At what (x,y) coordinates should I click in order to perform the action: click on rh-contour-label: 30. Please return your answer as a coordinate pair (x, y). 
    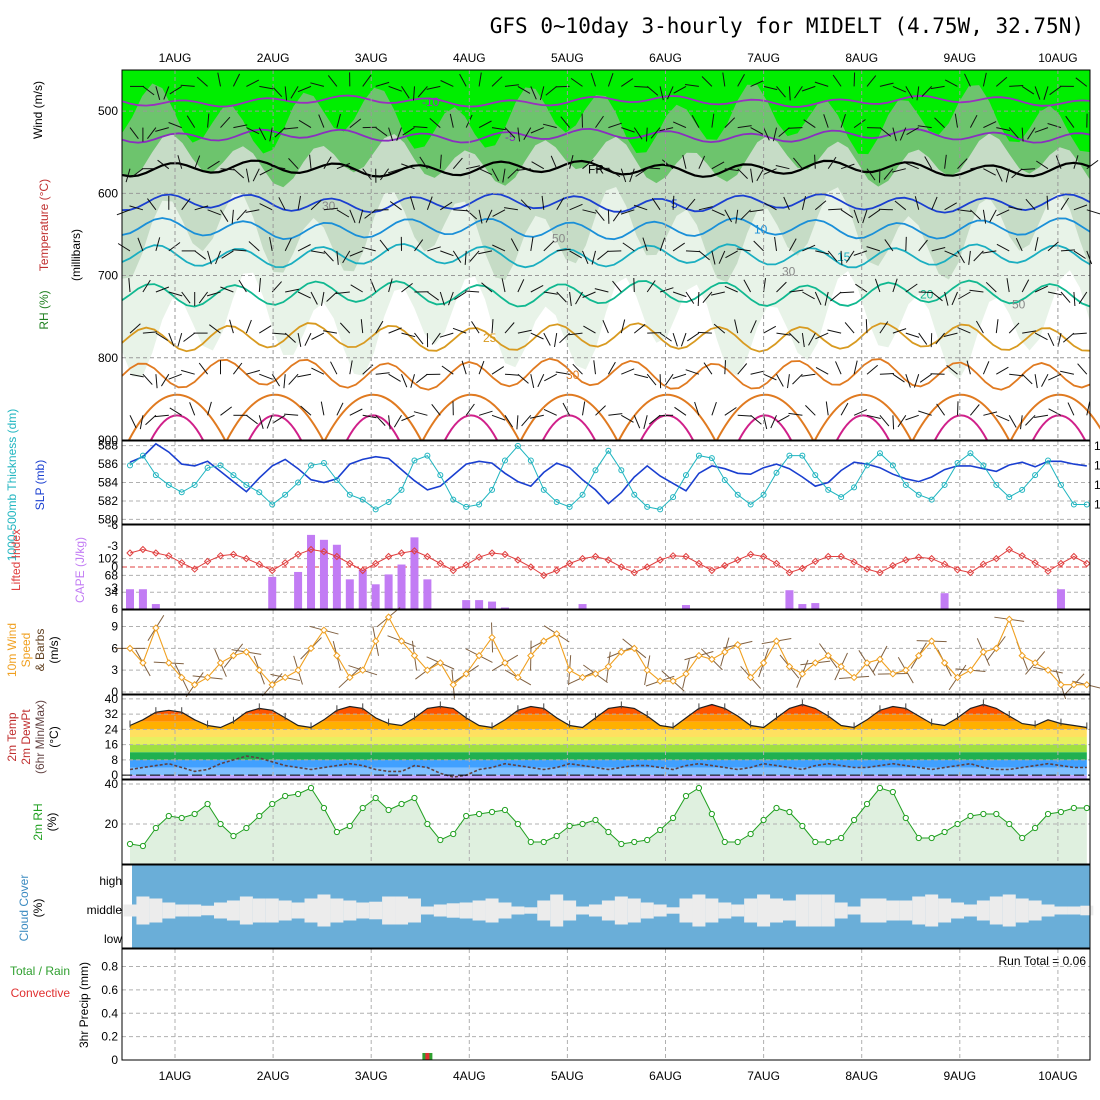
    Looking at the image, I should click on (329, 206).